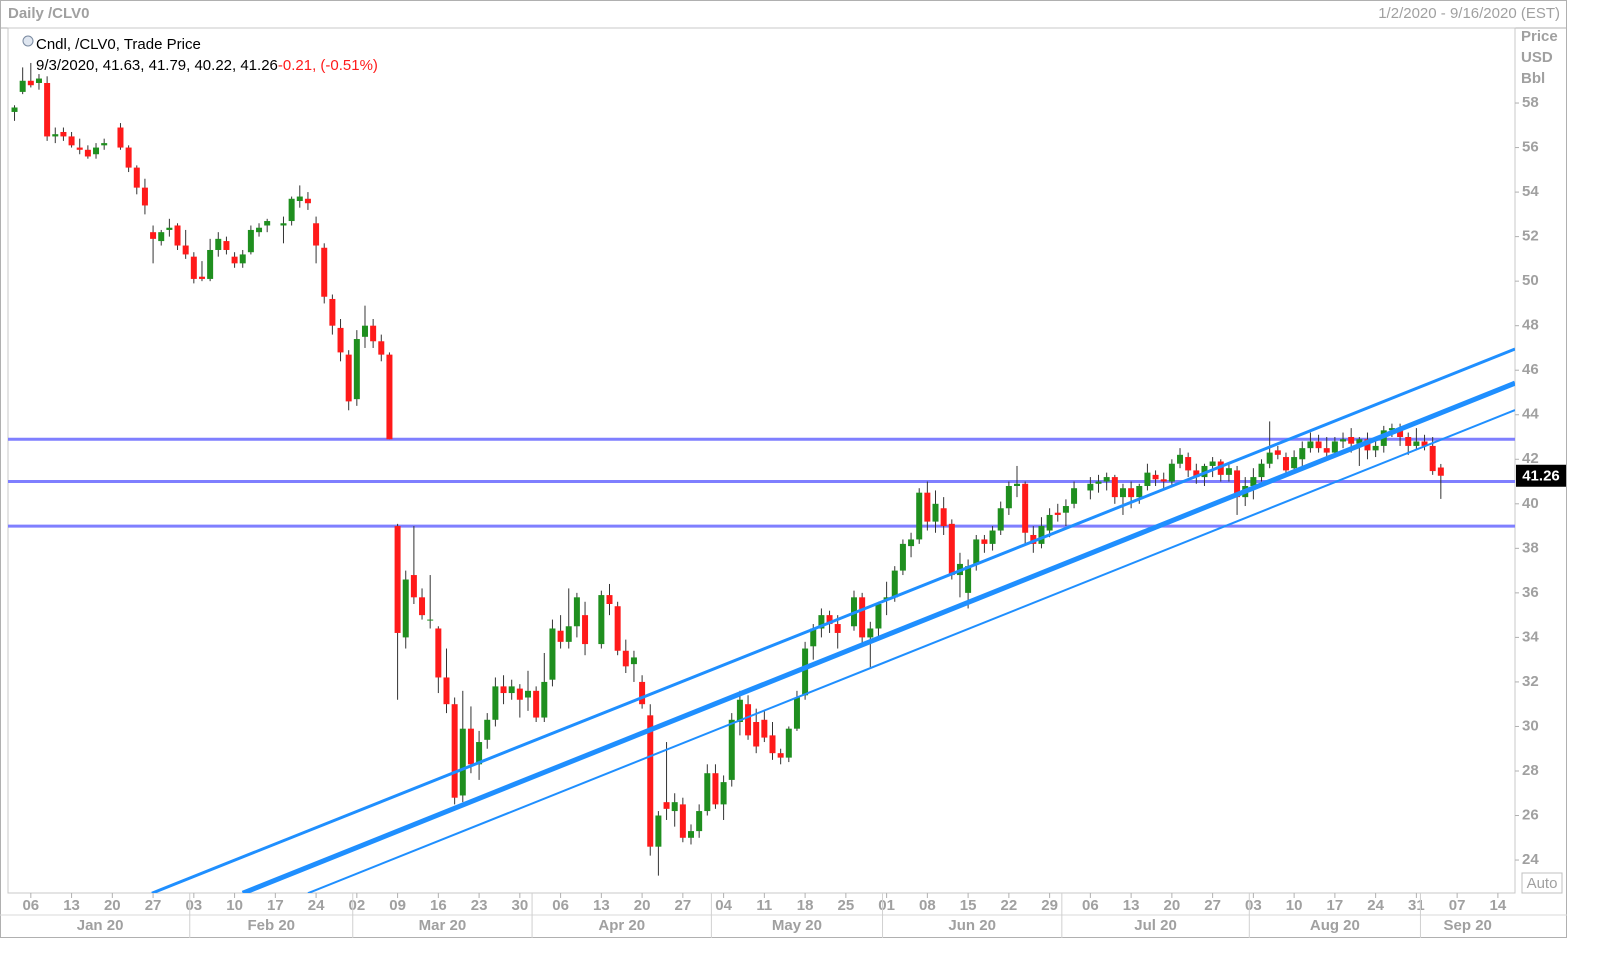  I want to click on x-tick-label: 04, so click(723, 905).